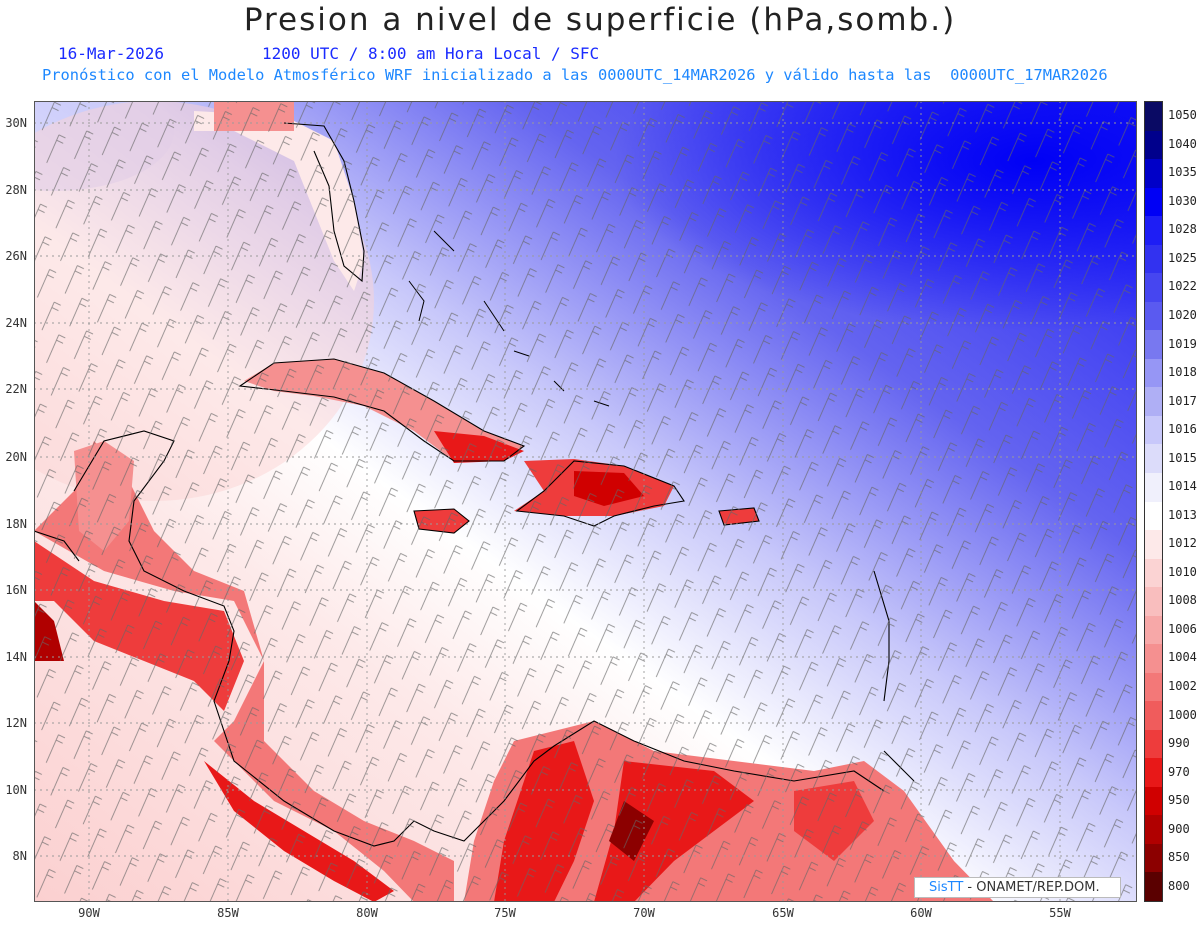 Image resolution: width=1200 pixels, height=927 pixels. Describe the element at coordinates (19, 856) in the screenshot. I see `lat-label: 8N` at that location.